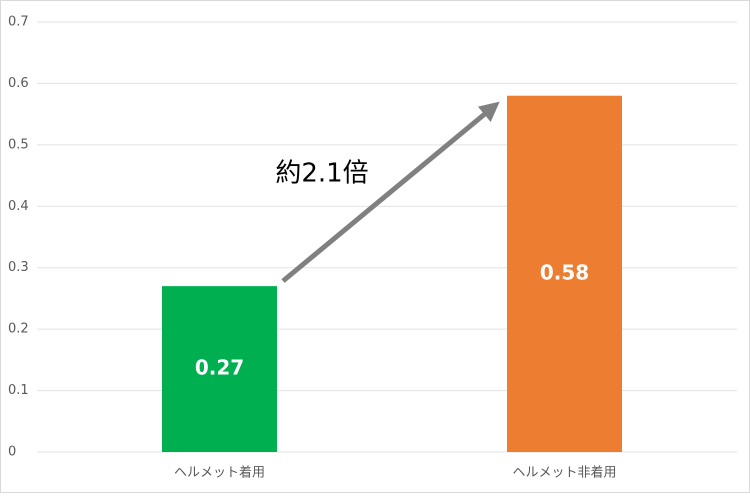 This screenshot has width=750, height=500. Describe the element at coordinates (219, 473) in the screenshot. I see `x-tick-label: ヘルメット着用` at that location.